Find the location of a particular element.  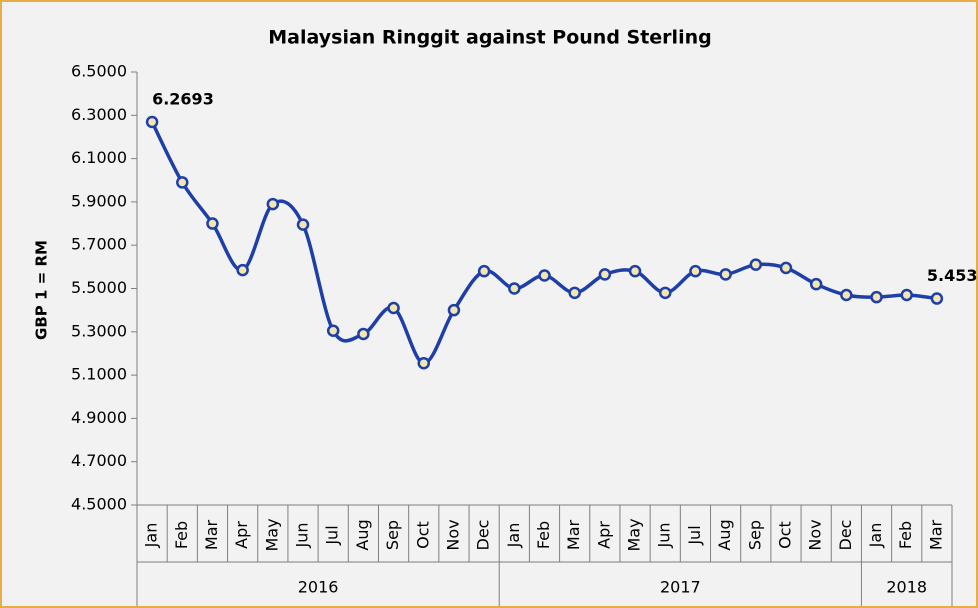

data-label: 6.2693 is located at coordinates (183, 98).